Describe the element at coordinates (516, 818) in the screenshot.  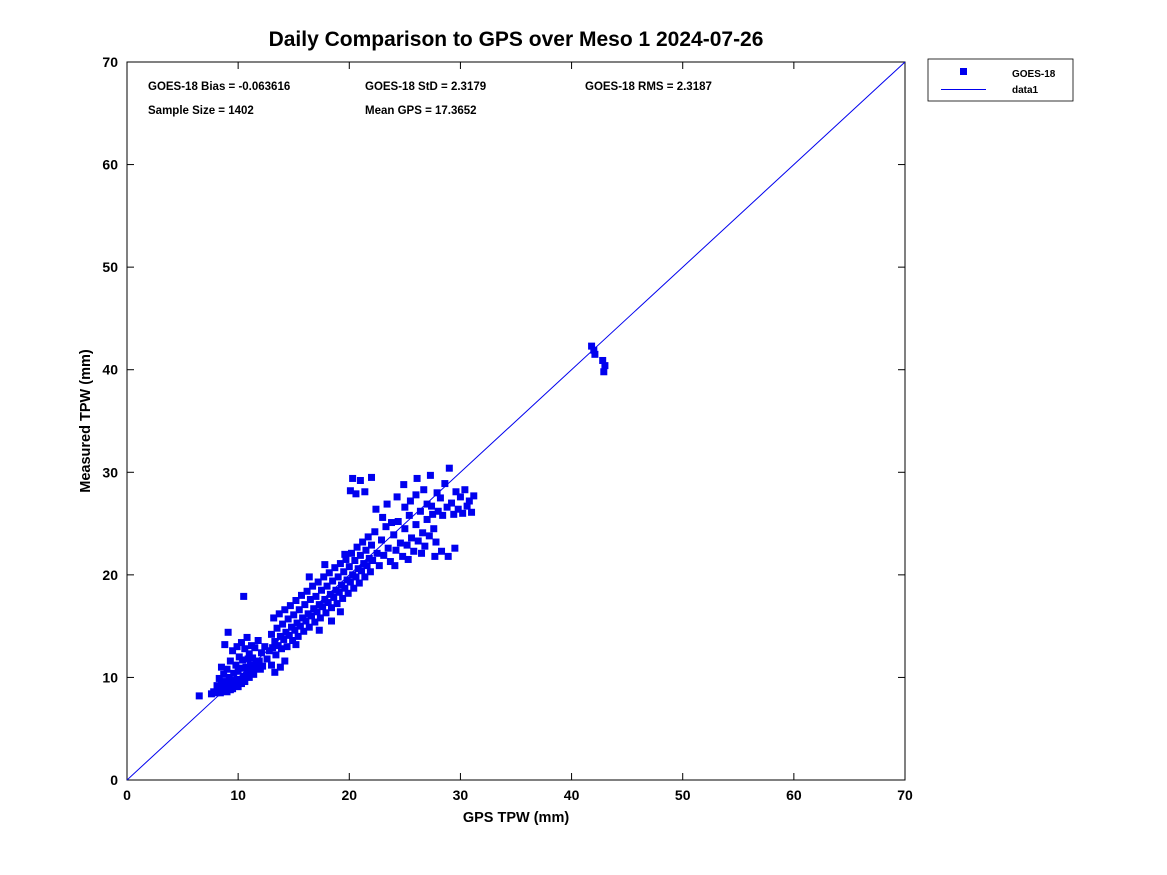
I see `x-axis-label: GPS TPW (mm)` at that location.